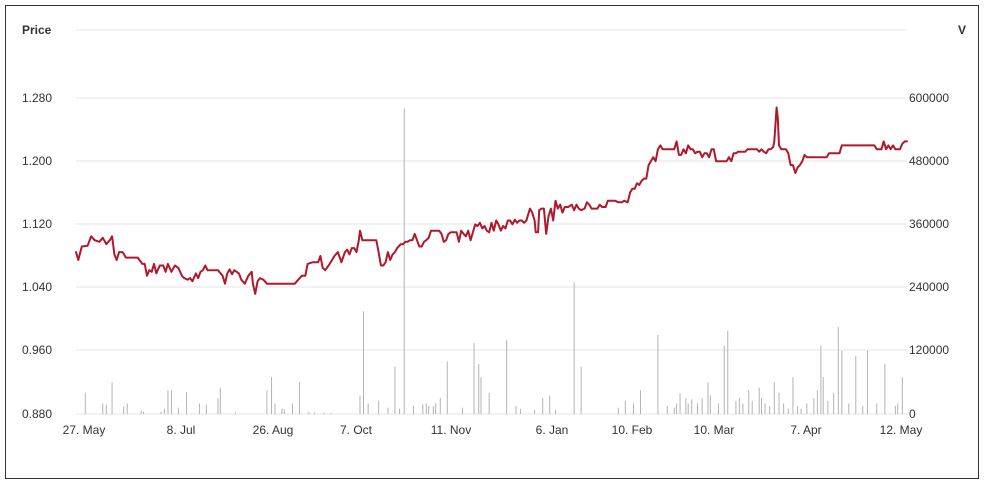 The height and width of the screenshot is (486, 986). Describe the element at coordinates (181, 430) in the screenshot. I see `x-tick-label: 8. Jul` at that location.